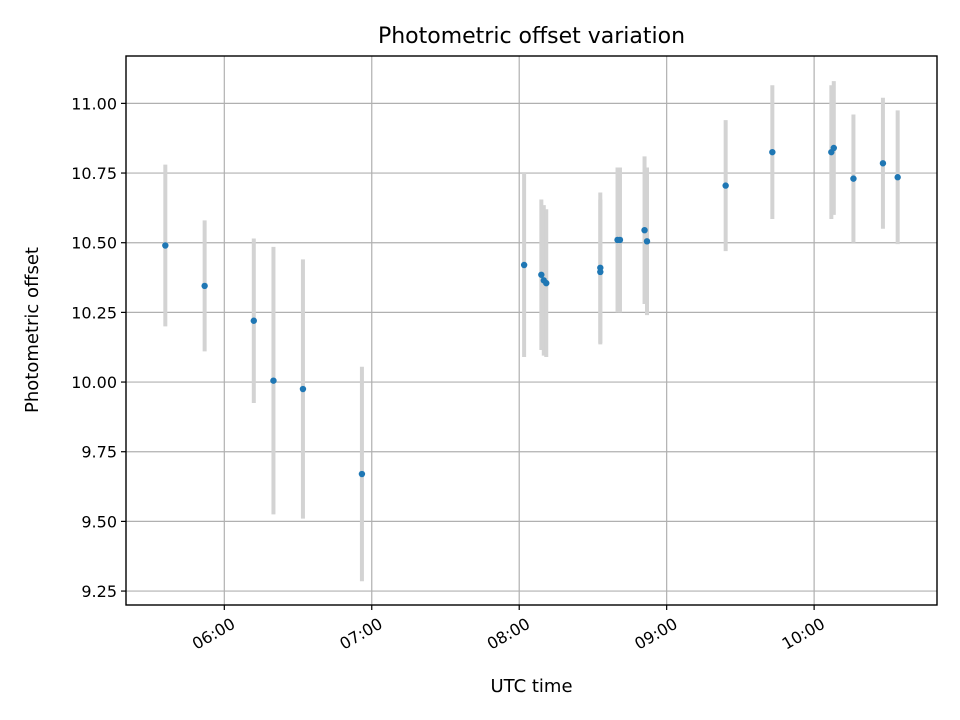 The height and width of the screenshot is (720, 960). What do you see at coordinates (531, 686) in the screenshot?
I see `x-axis-label: UTC time` at bounding box center [531, 686].